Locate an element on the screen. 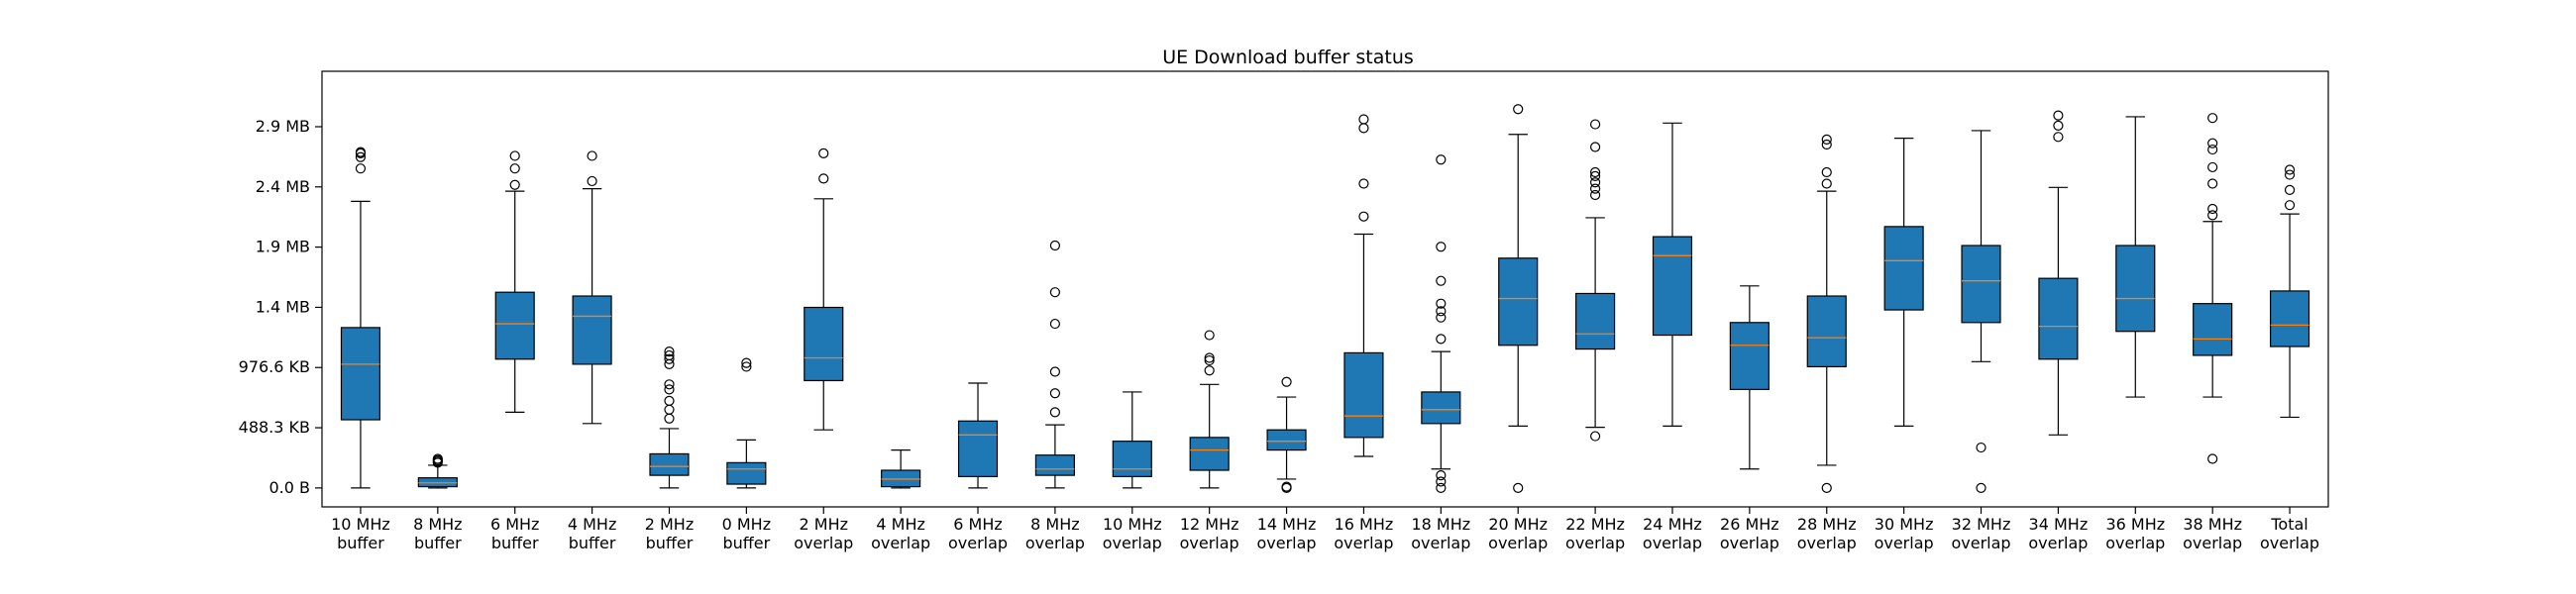  x-tick-label-line1: 12 MHz is located at coordinates (1209, 524).